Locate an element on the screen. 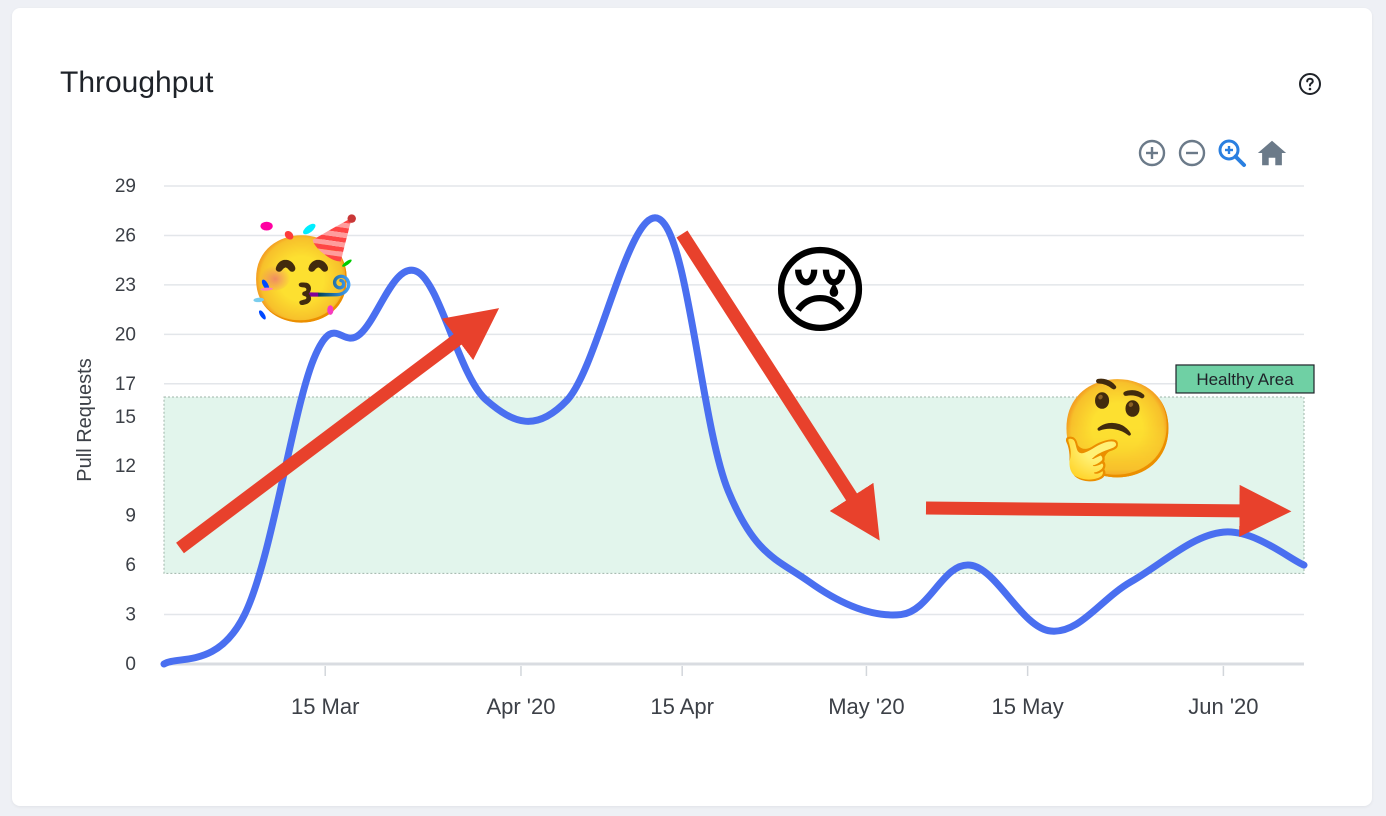  y-axis-label: Pull Requests is located at coordinates (85, 419).